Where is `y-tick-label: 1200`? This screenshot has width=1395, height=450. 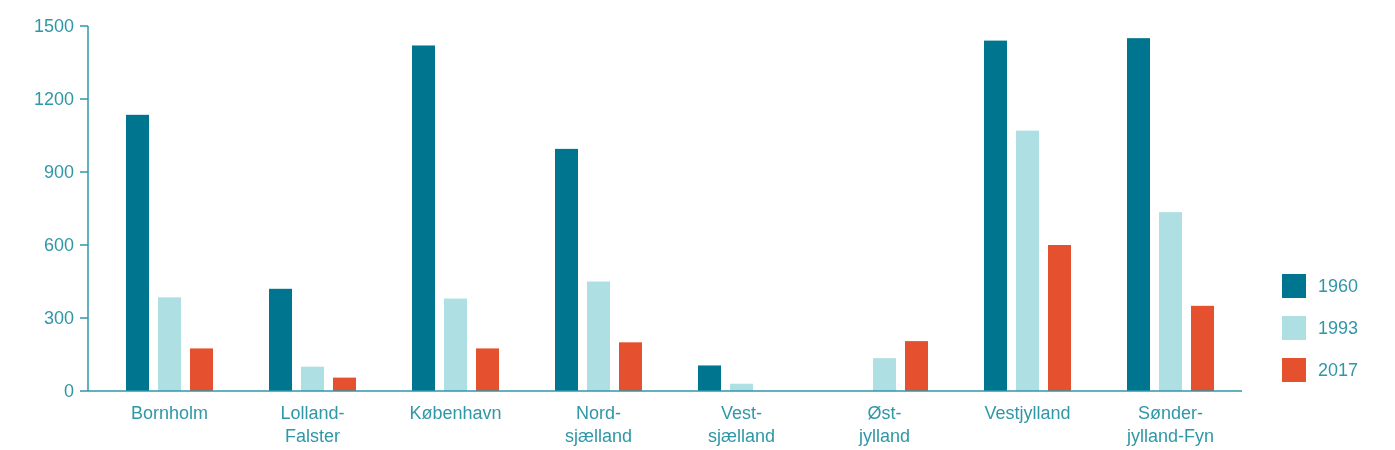 y-tick-label: 1200 is located at coordinates (53, 99).